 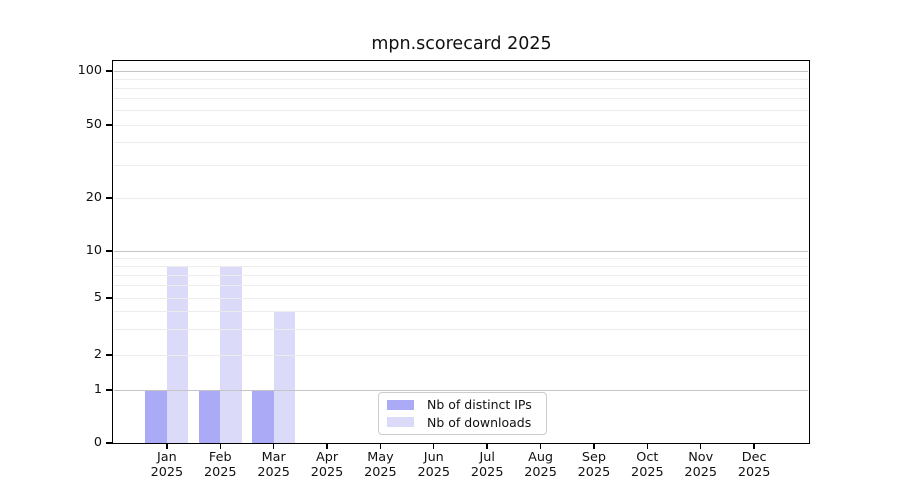 What do you see at coordinates (479, 422) in the screenshot?
I see `legend-label-downloads: Nb of downloads` at bounding box center [479, 422].